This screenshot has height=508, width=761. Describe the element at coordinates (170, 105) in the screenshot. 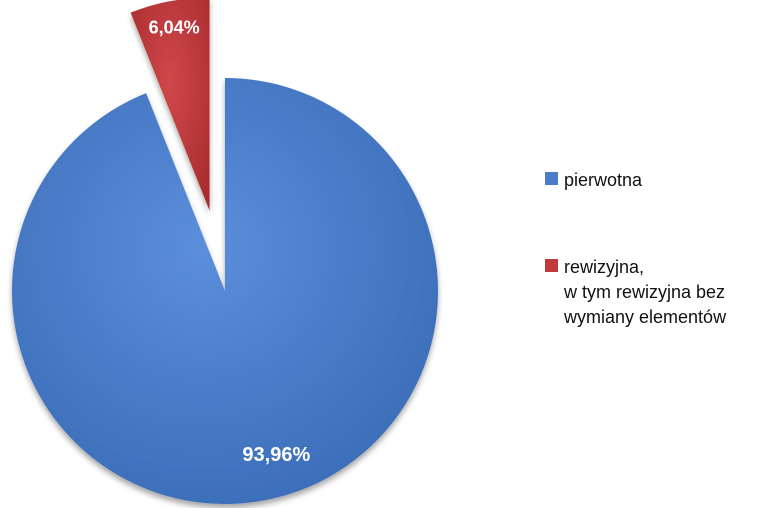

I see `pie-slice-rewizyjna` at that location.